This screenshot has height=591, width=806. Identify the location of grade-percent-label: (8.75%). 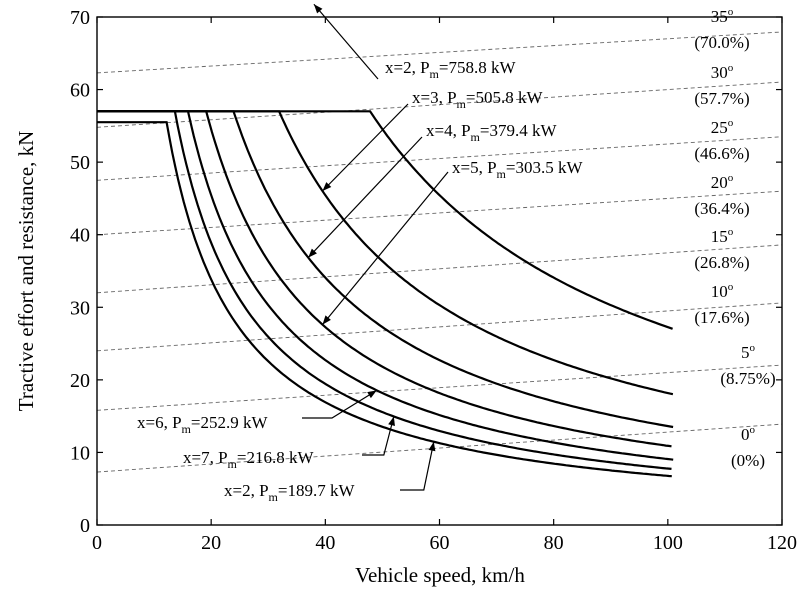
(747, 378).